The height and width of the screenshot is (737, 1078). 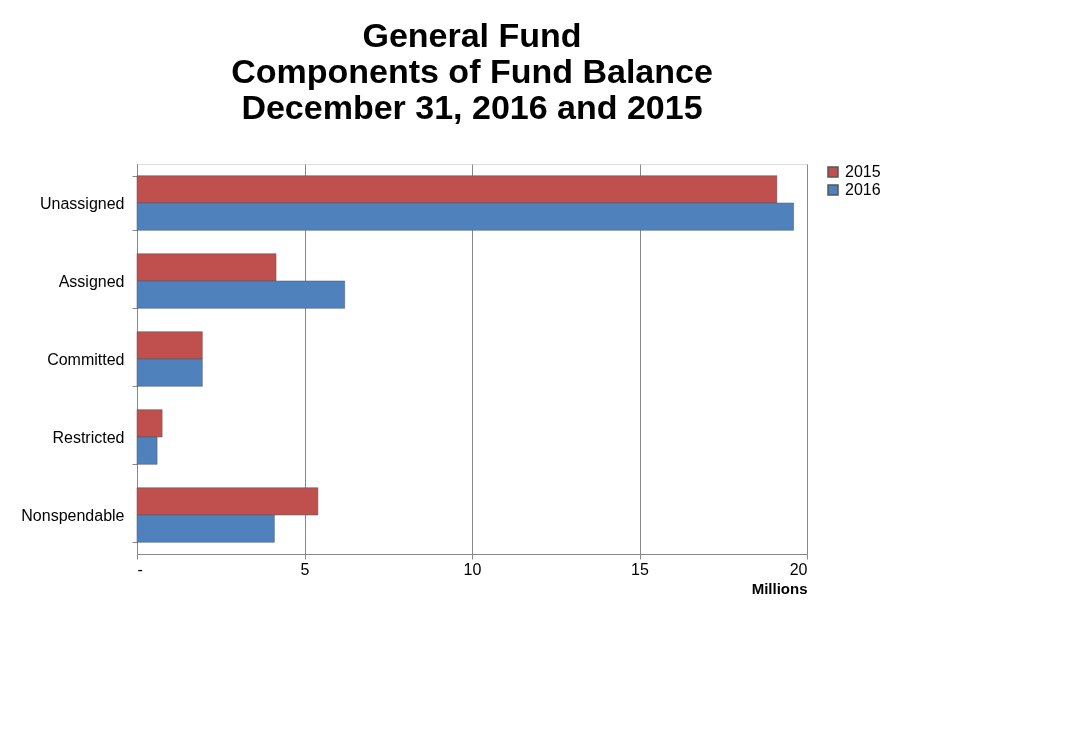 What do you see at coordinates (640, 569) in the screenshot?
I see `x-tick-label: 15` at bounding box center [640, 569].